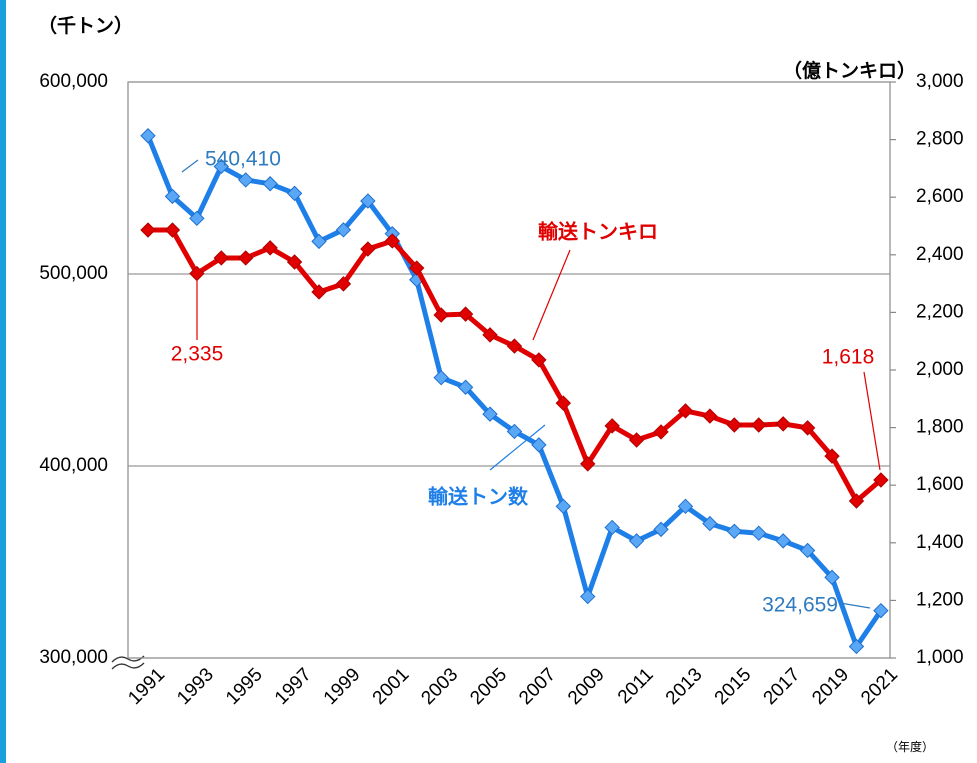 This screenshot has width=977, height=763. Describe the element at coordinates (830, 686) in the screenshot. I see `x-tick-label: 2019` at that location.